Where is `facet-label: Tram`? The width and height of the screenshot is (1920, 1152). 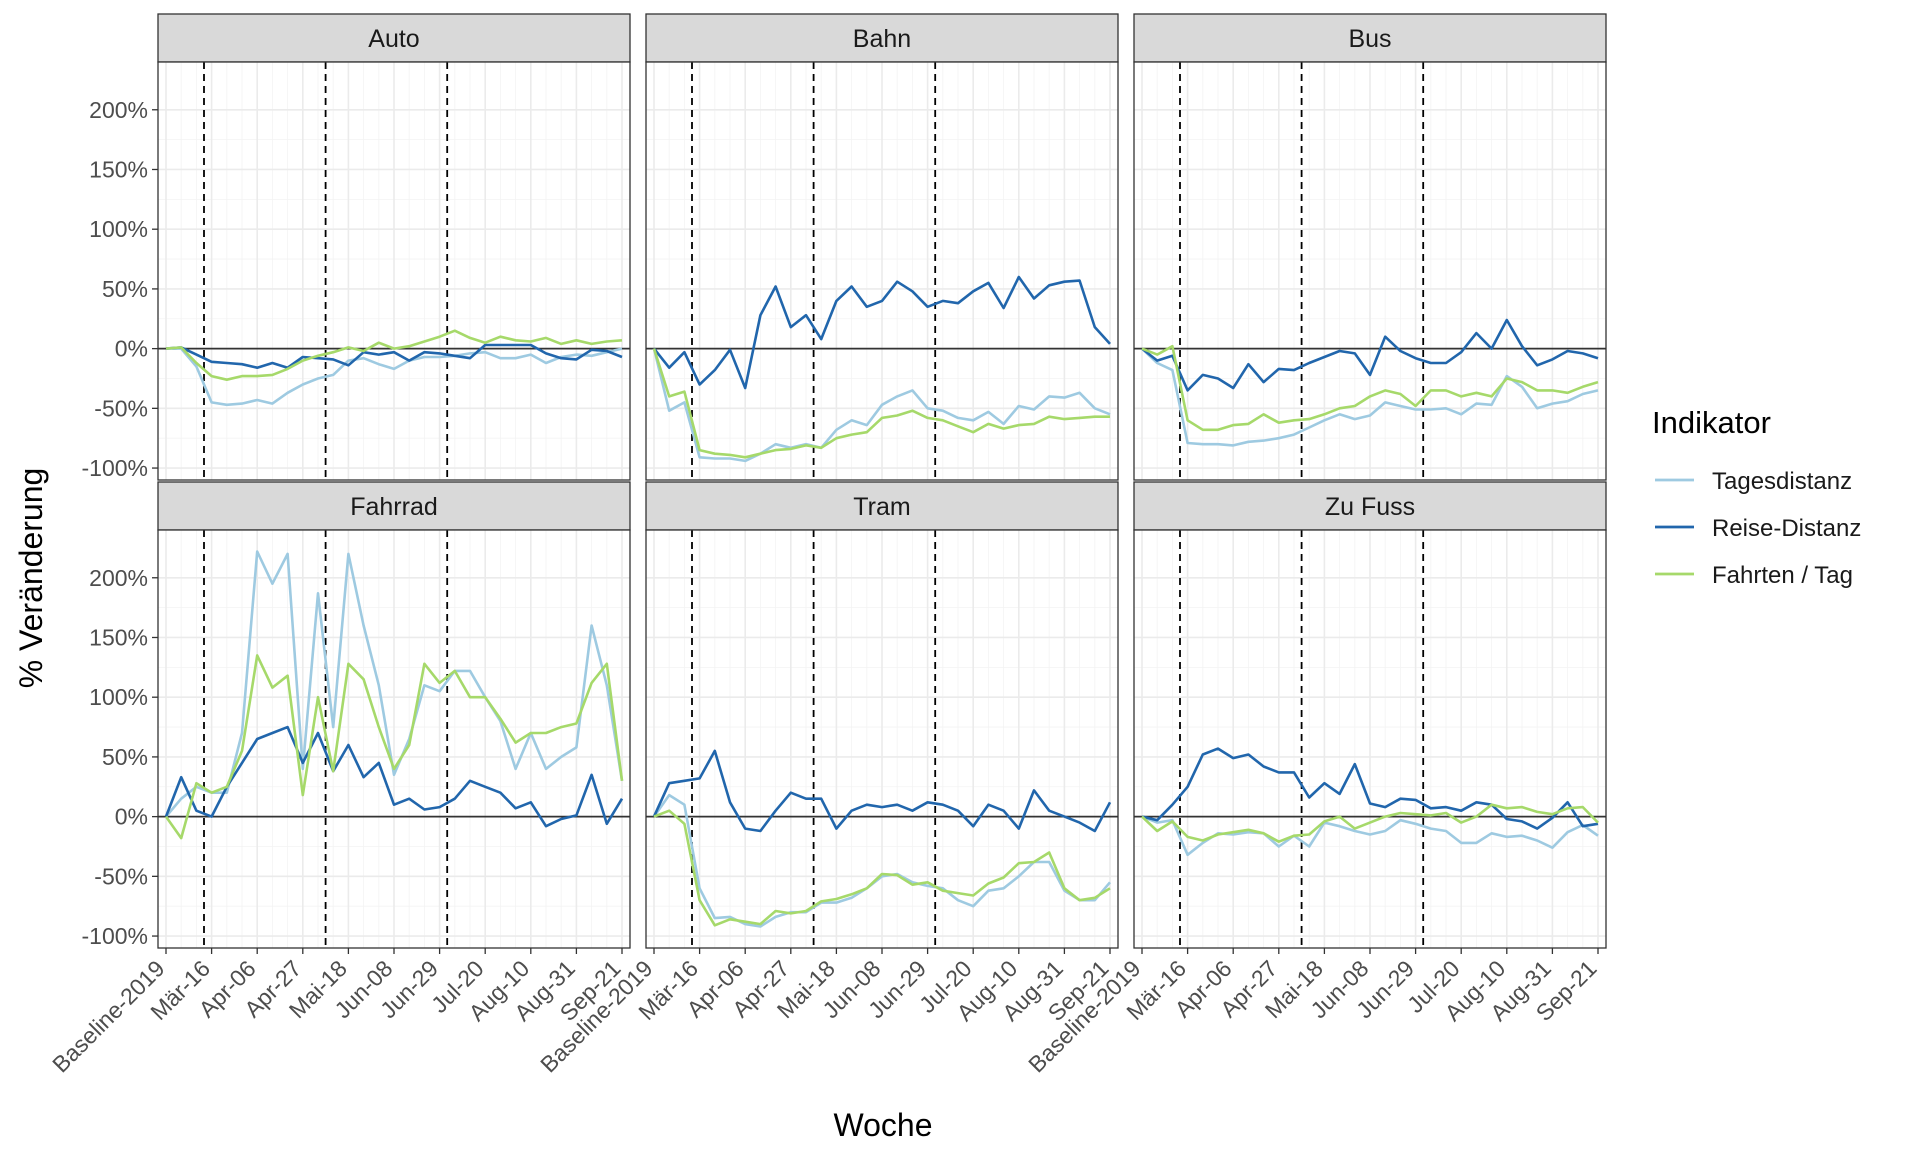
facet-label: Tram is located at coordinates (881, 507).